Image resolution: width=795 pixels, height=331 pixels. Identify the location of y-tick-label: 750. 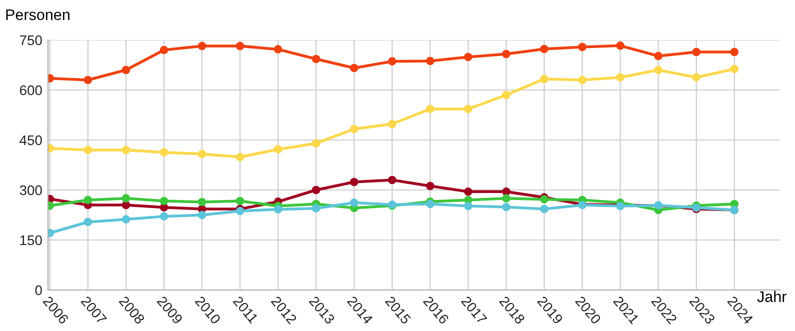
(31, 40).